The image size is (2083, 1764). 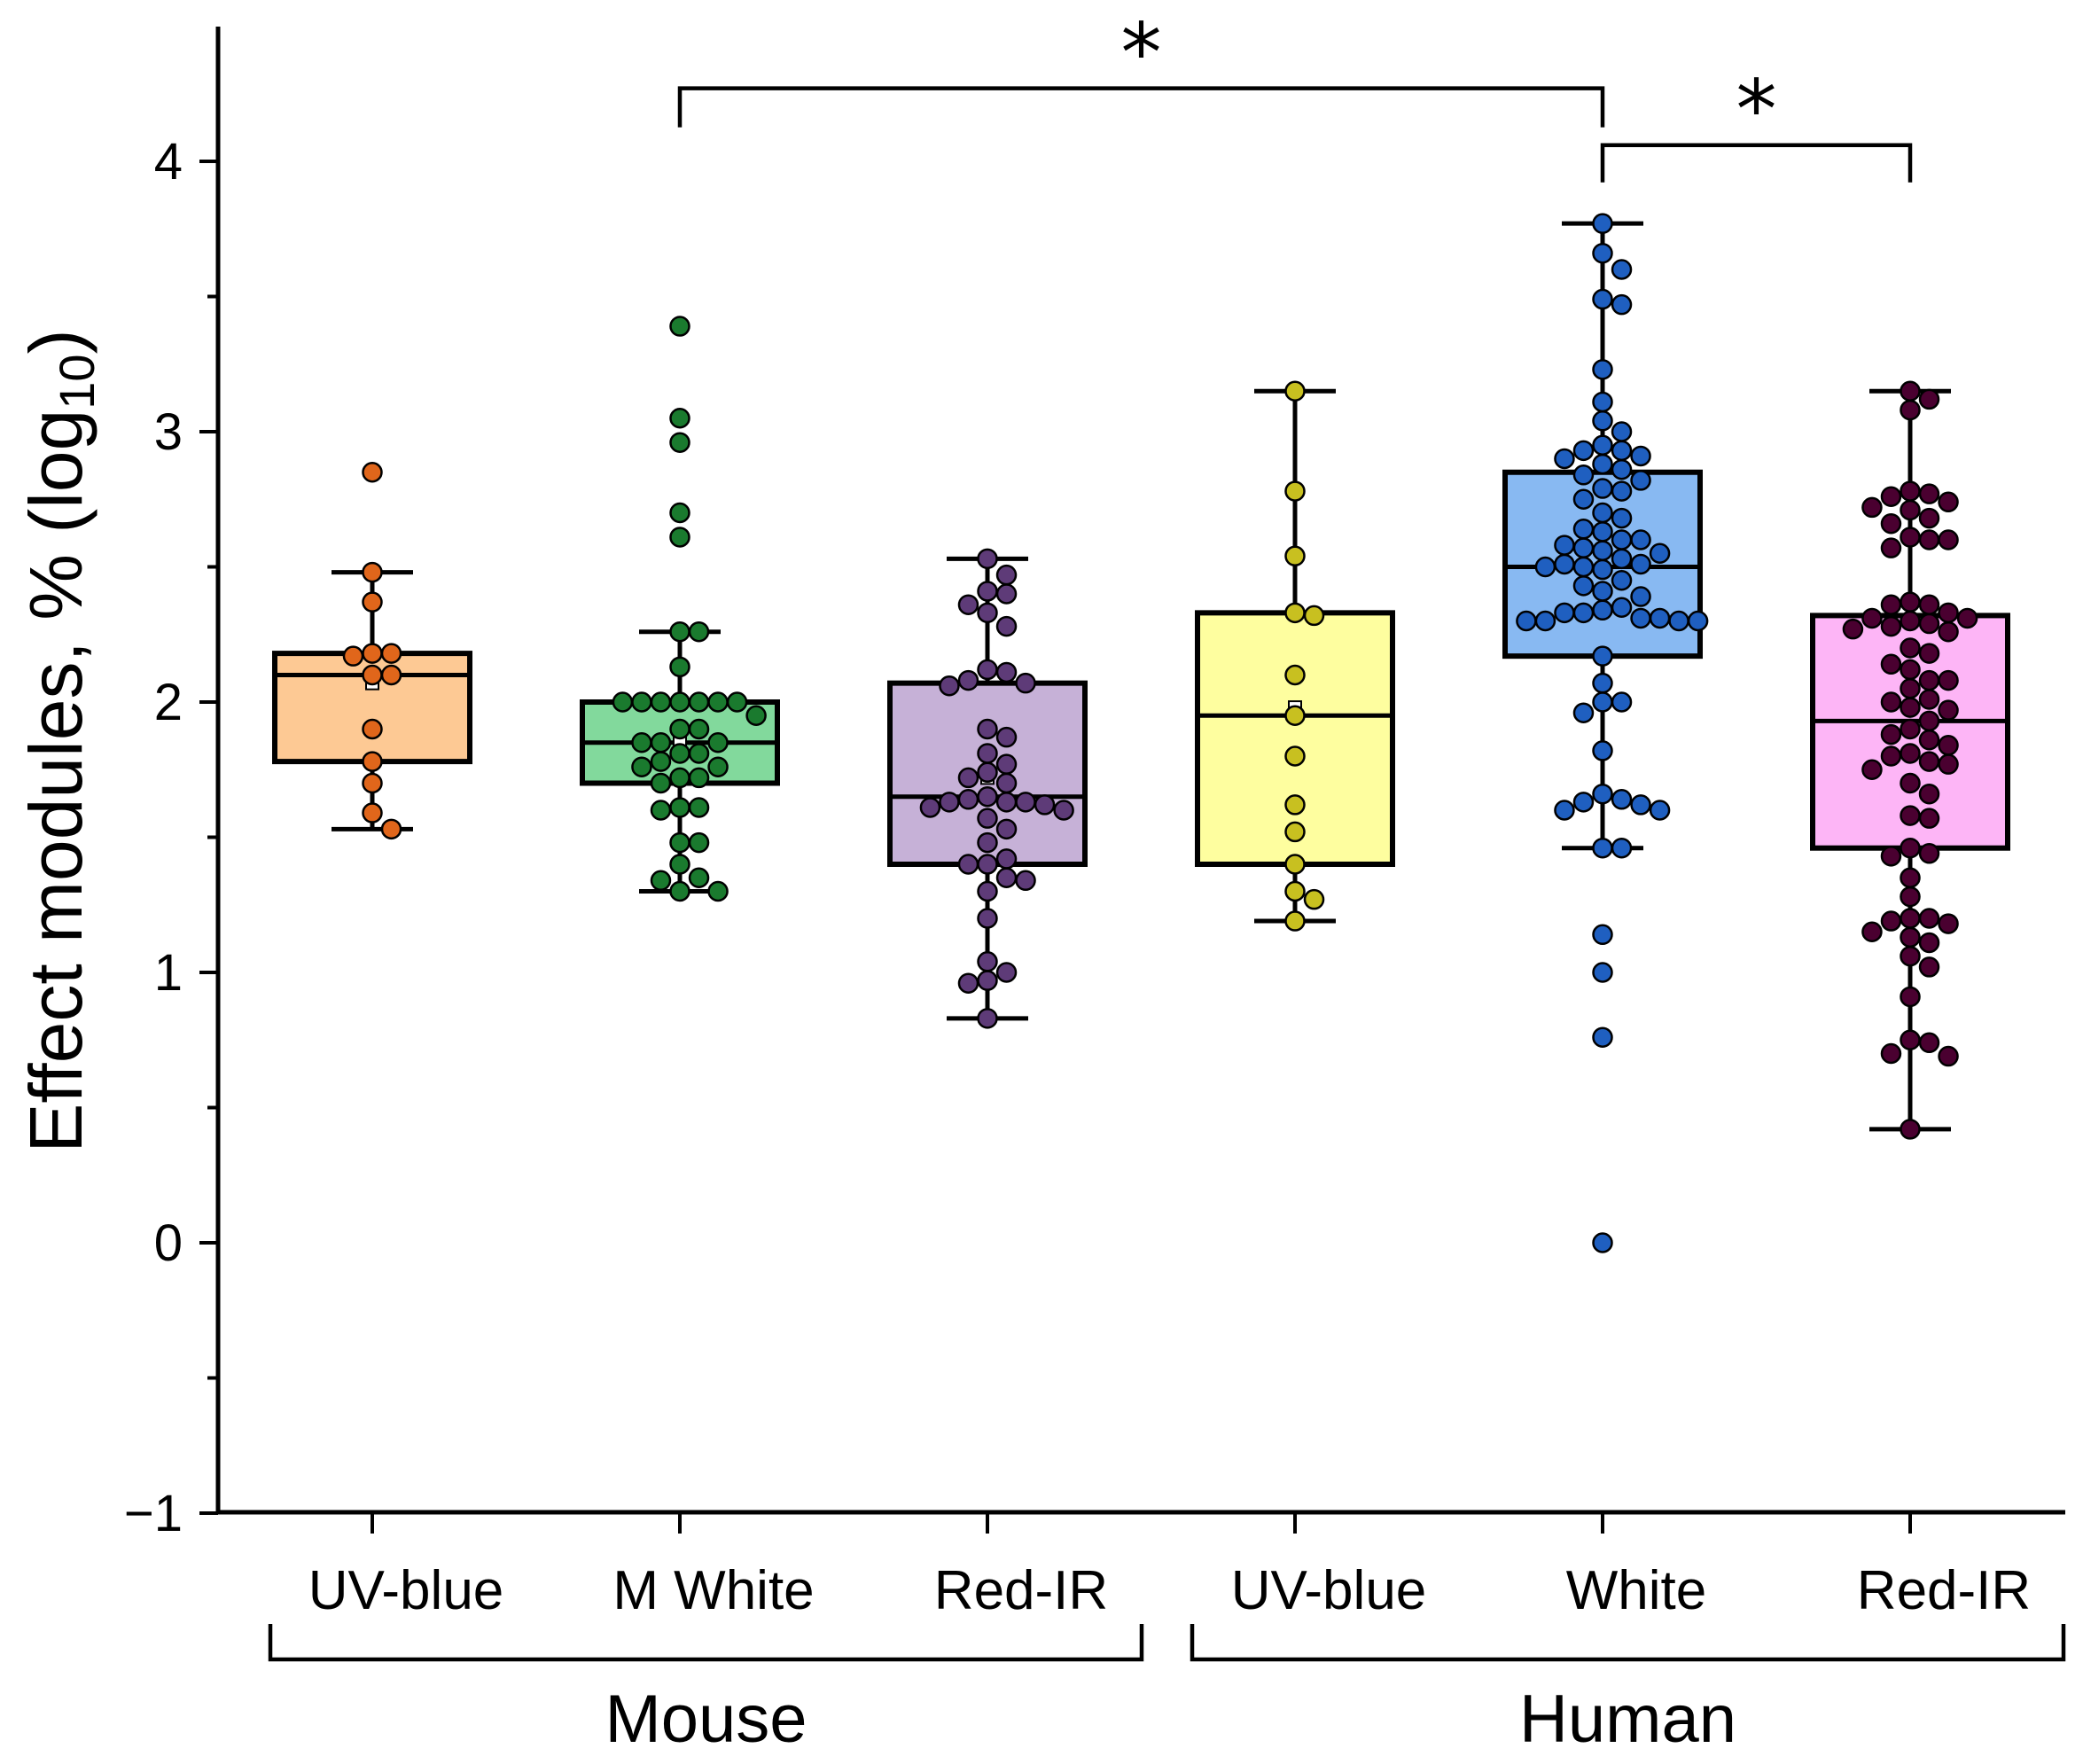 What do you see at coordinates (1944, 1590) in the screenshot?
I see `category-label: Red-IR` at bounding box center [1944, 1590].